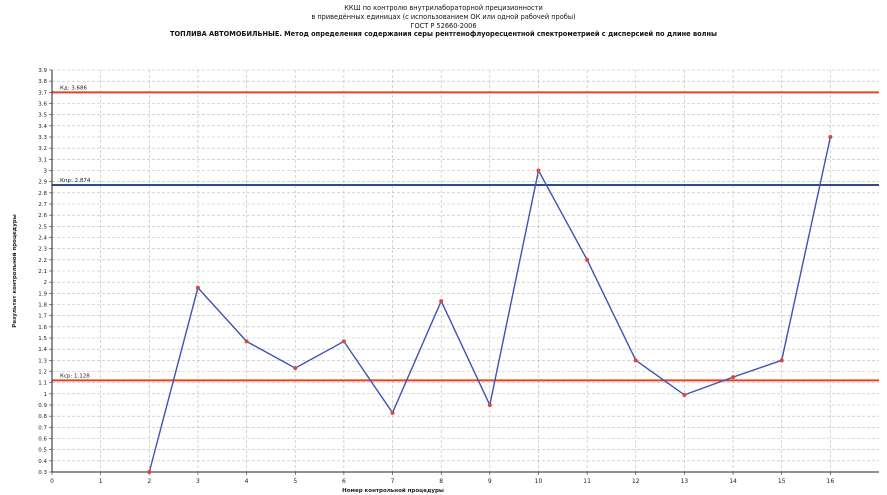 The width and height of the screenshot is (887, 495). I want to click on reference-line-label: Кд: 3.686, so click(74, 88).